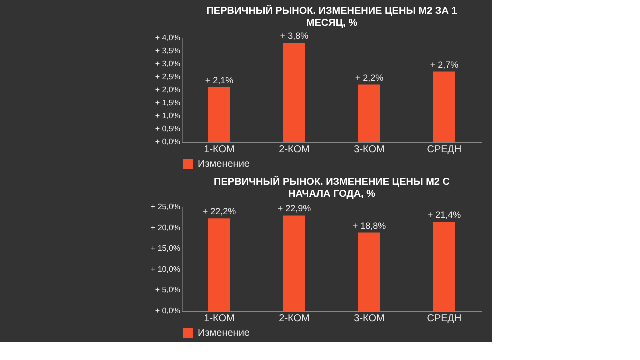  Describe the element at coordinates (294, 36) in the screenshot. I see `data-label: + 3,8%` at that location.